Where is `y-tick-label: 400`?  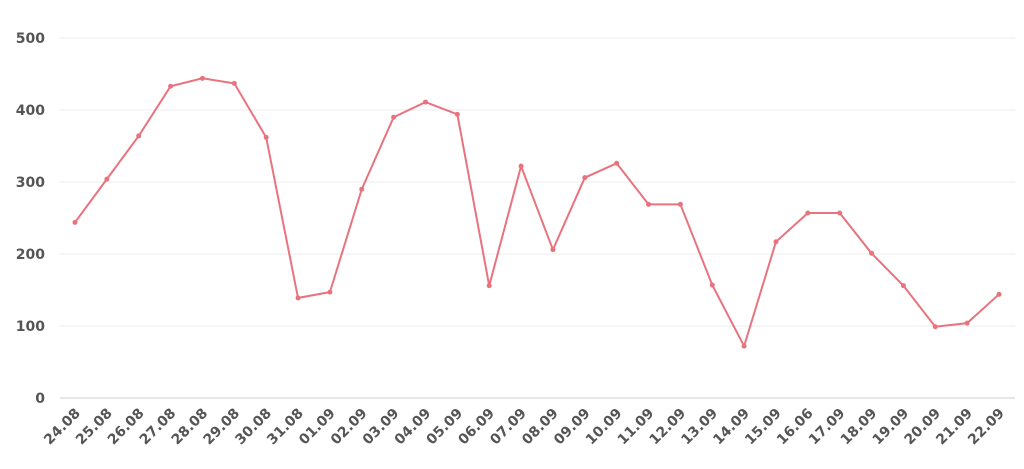
y-tick-label: 400 is located at coordinates (30, 111).